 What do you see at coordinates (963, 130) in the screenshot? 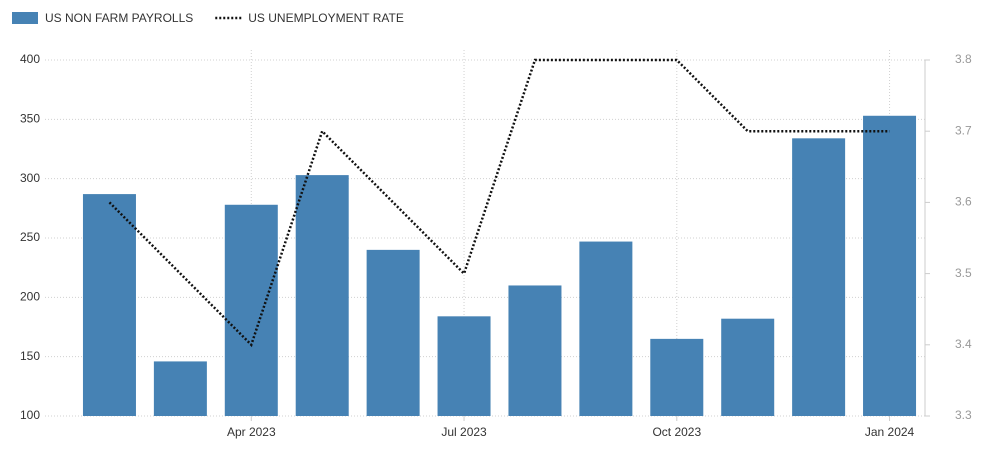
I see `y2-tick-label: 3.7` at bounding box center [963, 130].